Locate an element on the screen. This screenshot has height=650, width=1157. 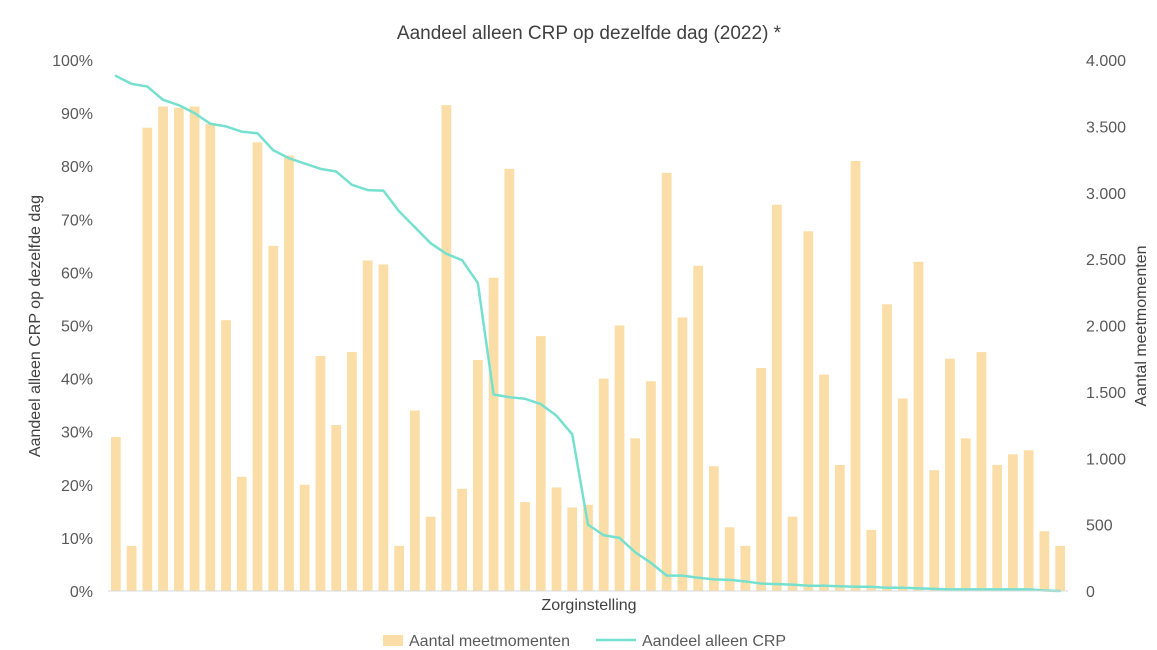
legend: Aantal meetmomenten Aandeel alleen CRP is located at coordinates (584, 641).